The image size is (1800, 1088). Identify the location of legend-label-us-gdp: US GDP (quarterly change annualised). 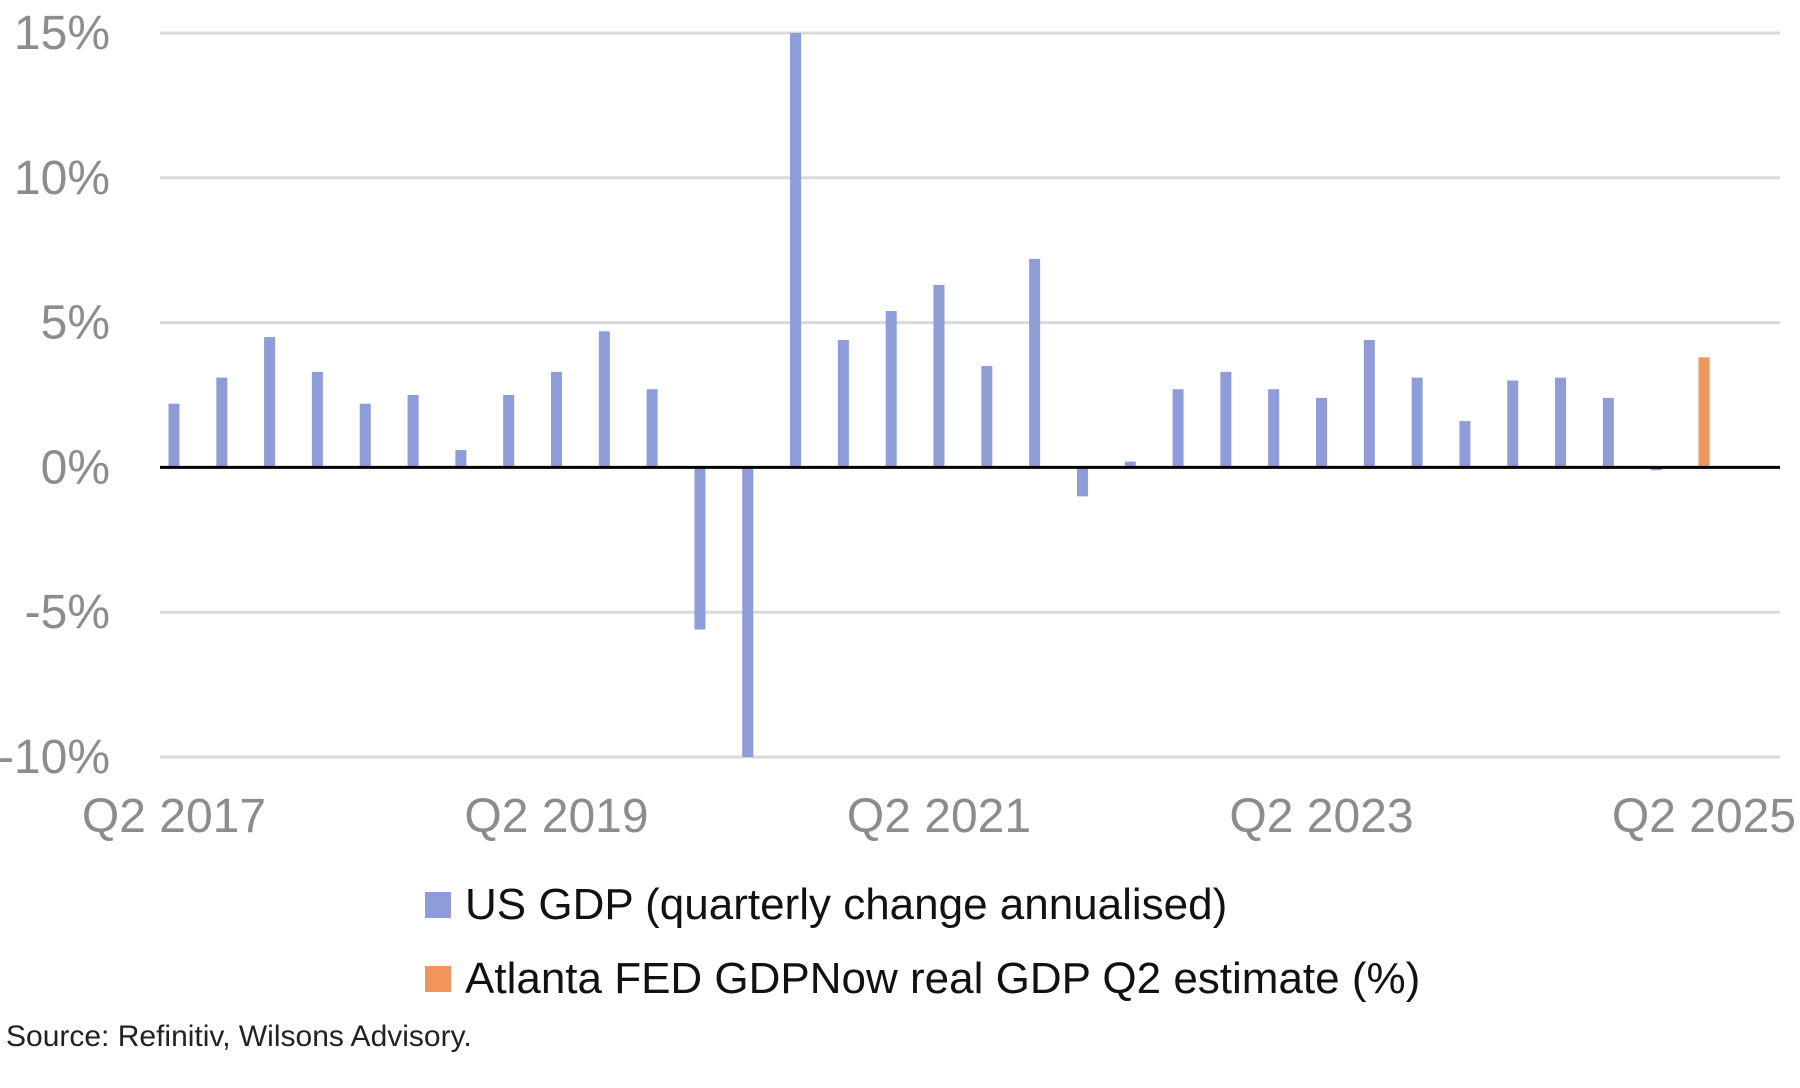
(846, 904).